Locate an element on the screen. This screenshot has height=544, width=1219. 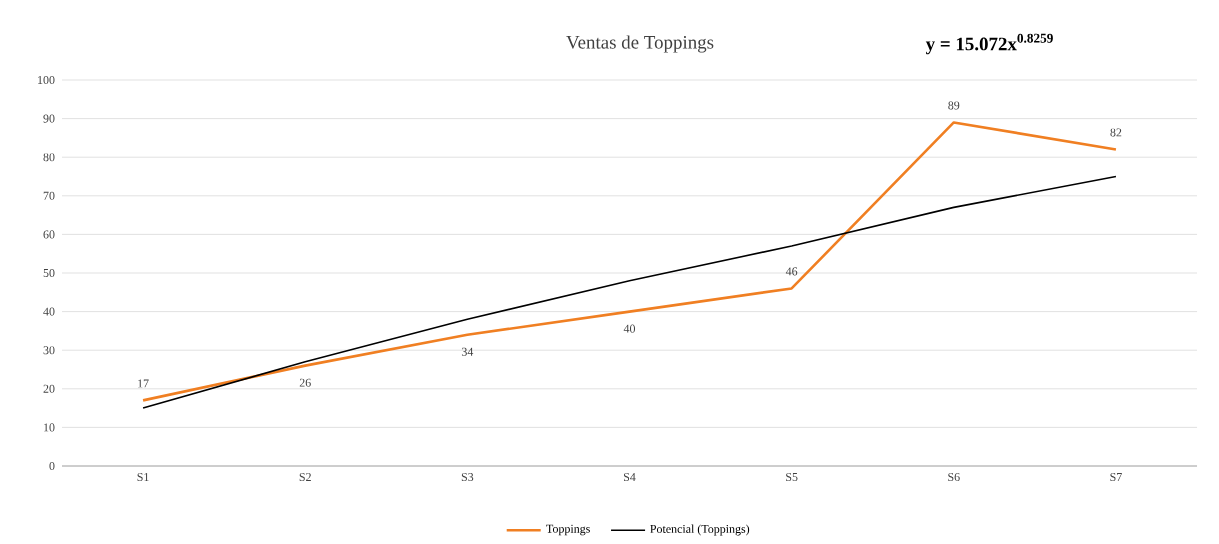
data-label: 46 is located at coordinates (791, 271).